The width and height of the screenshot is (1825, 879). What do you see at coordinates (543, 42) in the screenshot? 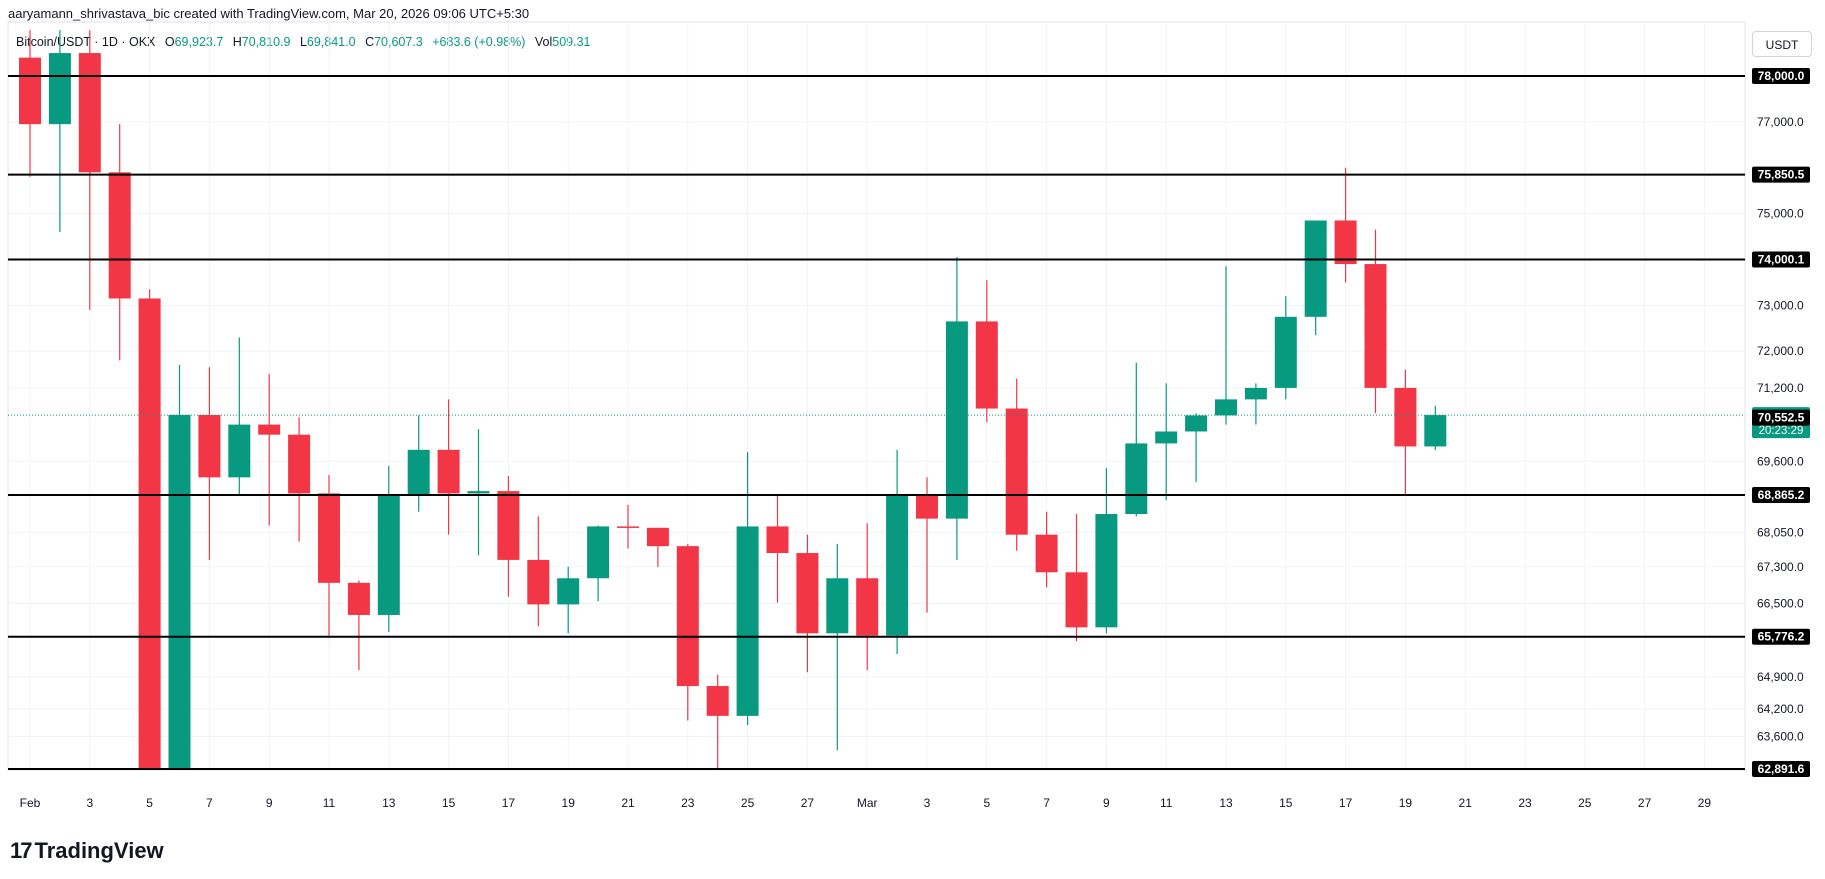
I see `volume-label: Vol` at bounding box center [543, 42].